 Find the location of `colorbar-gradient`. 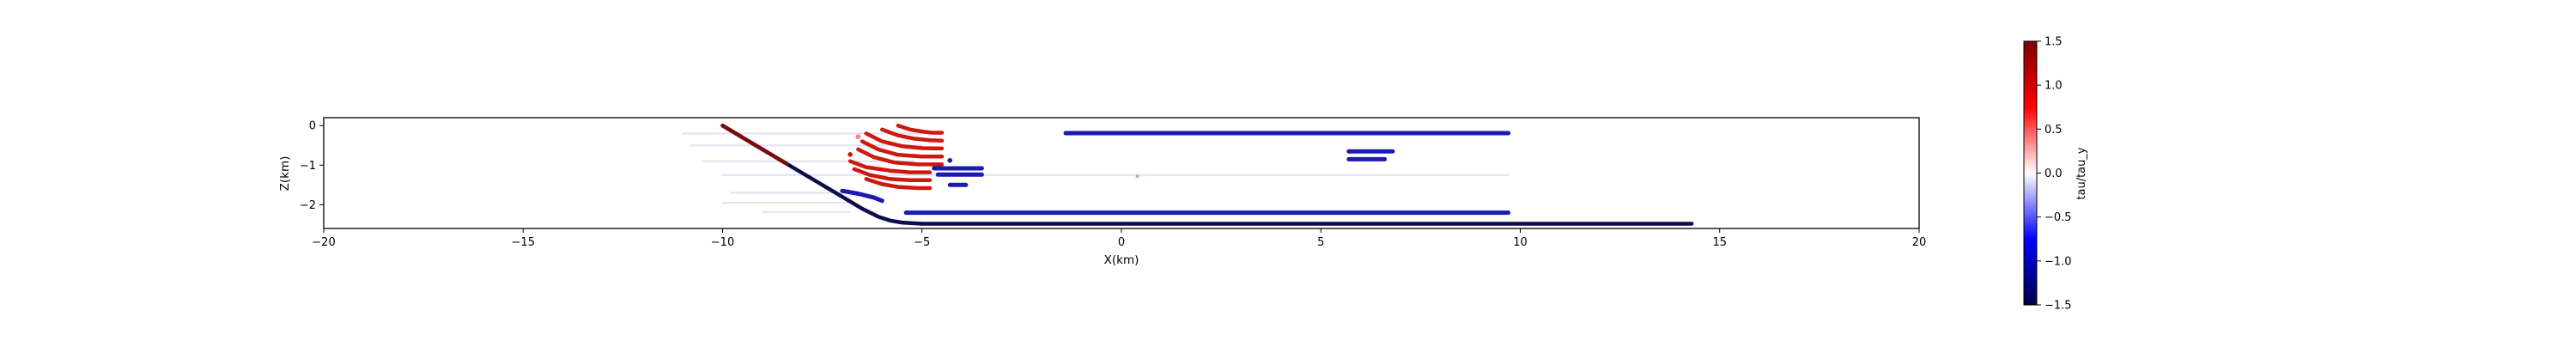

colorbar-gradient is located at coordinates (2031, 173).